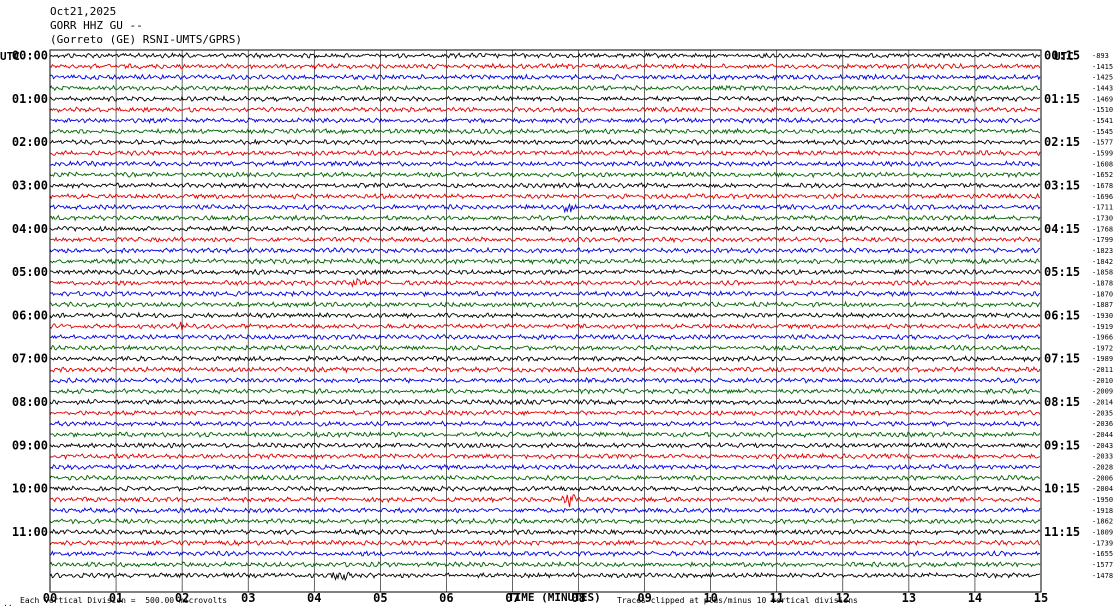 This screenshot has width=1120, height=614. I want to click on trace-offset-7: -1545, so click(1102, 132).